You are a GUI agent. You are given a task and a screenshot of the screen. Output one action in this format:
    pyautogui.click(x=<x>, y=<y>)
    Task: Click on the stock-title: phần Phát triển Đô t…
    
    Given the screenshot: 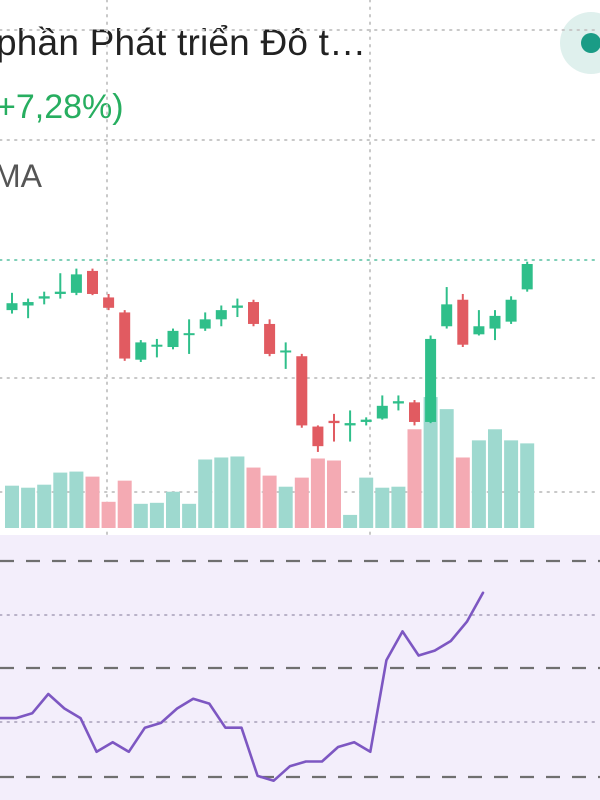 What is the action you would take?
    pyautogui.click(x=183, y=42)
    